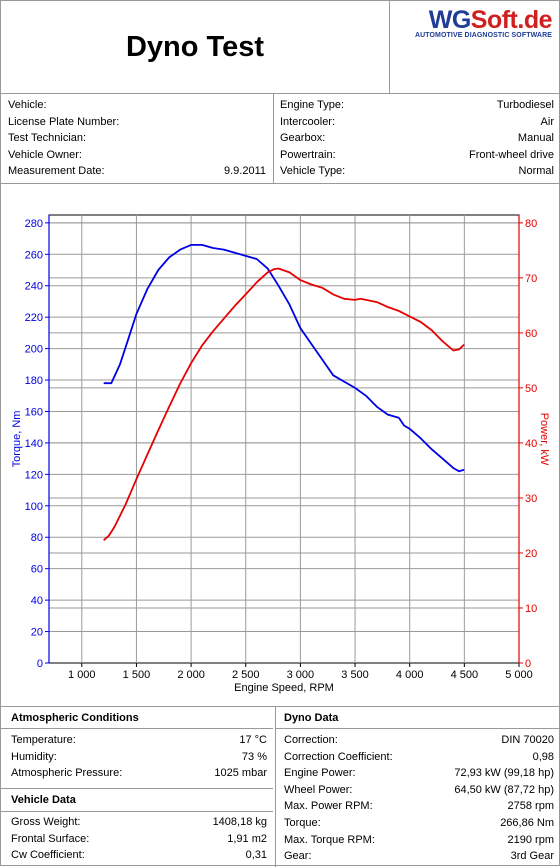 This screenshot has height=867, width=560. Describe the element at coordinates (528, 664) in the screenshot. I see `y-right-tick-label: 0` at that location.